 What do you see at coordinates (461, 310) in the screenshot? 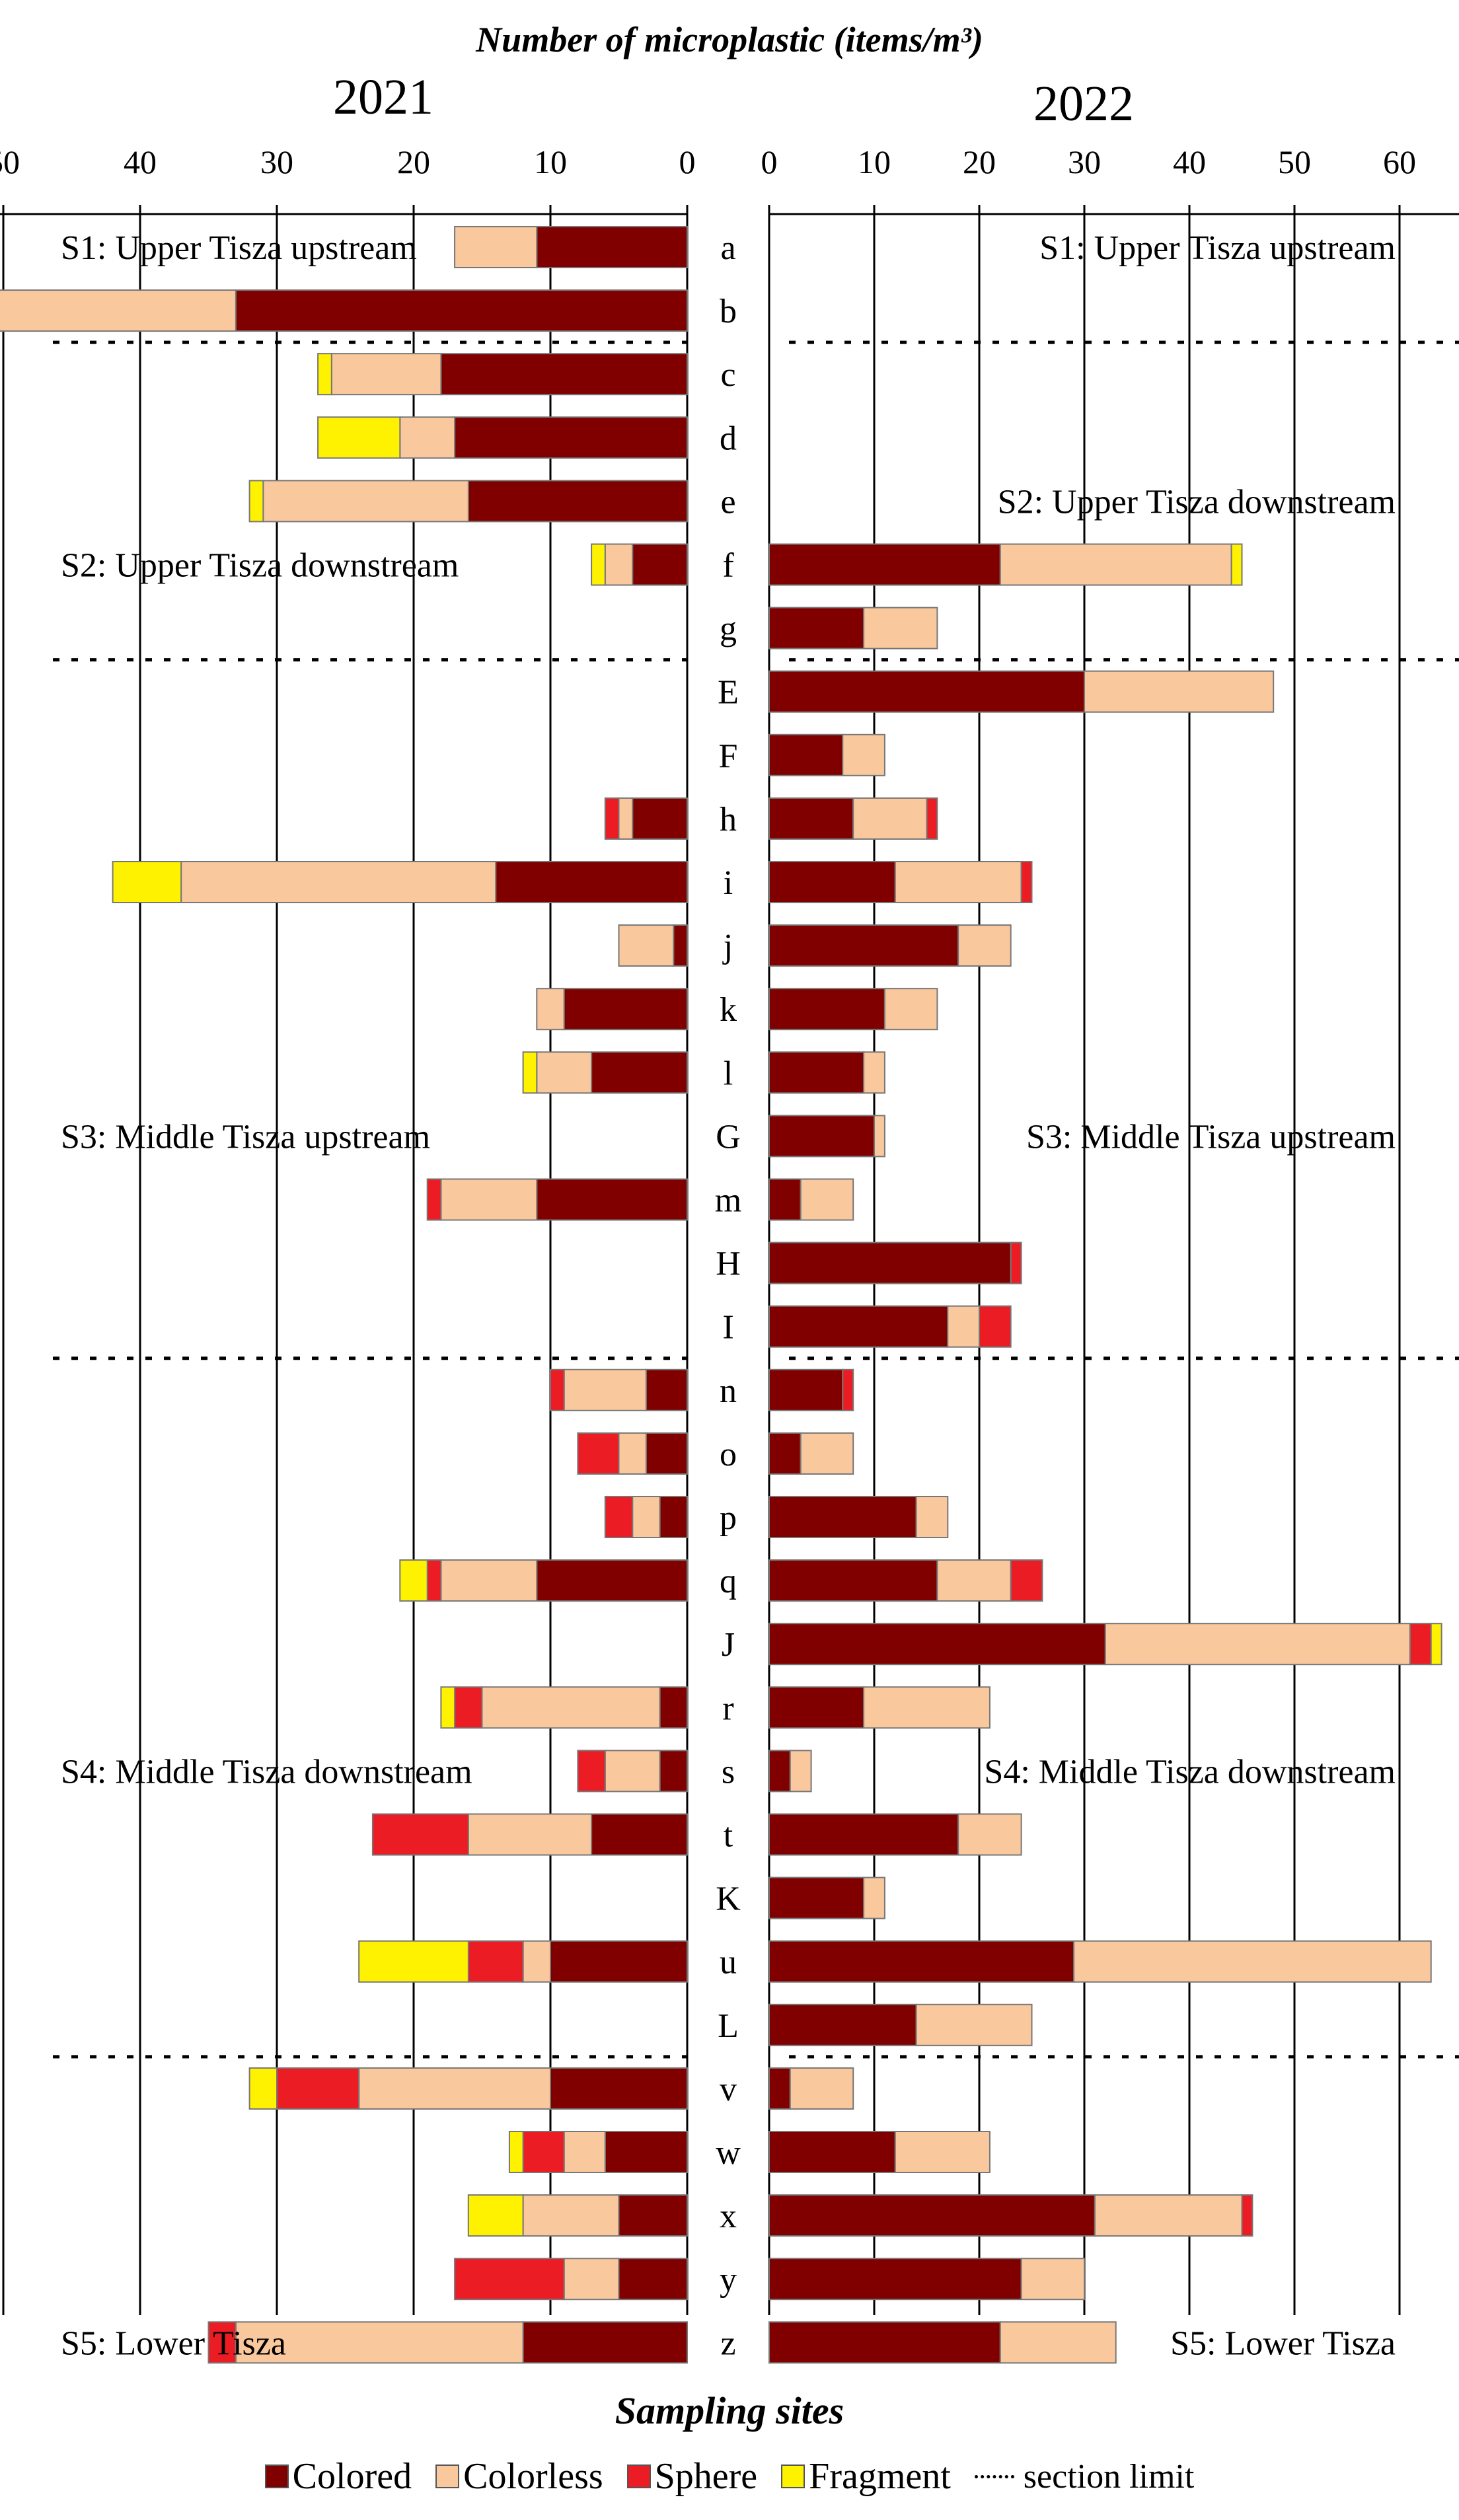
I see `bar-2021-b-colored` at bounding box center [461, 310].